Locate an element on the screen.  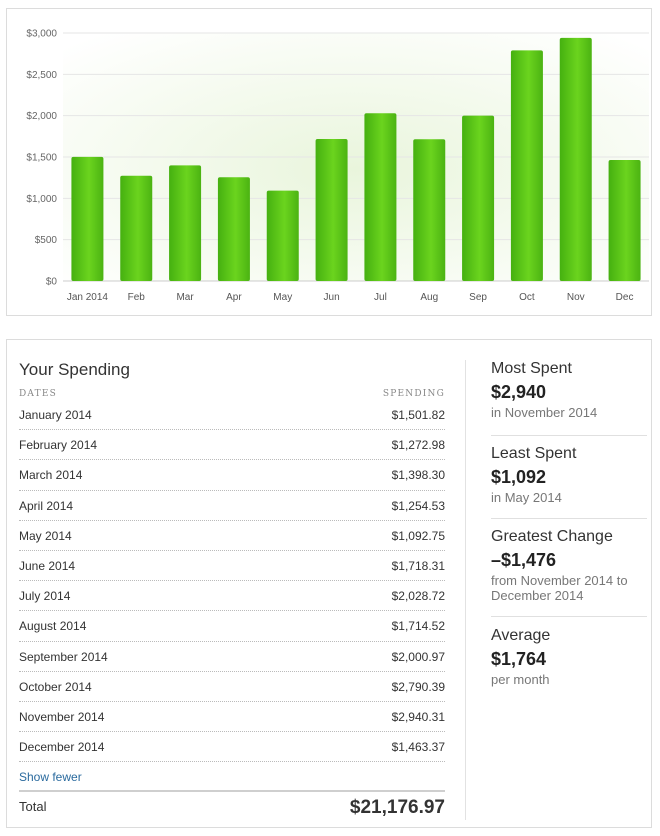
x-tick-label: Feb is located at coordinates (137, 297).